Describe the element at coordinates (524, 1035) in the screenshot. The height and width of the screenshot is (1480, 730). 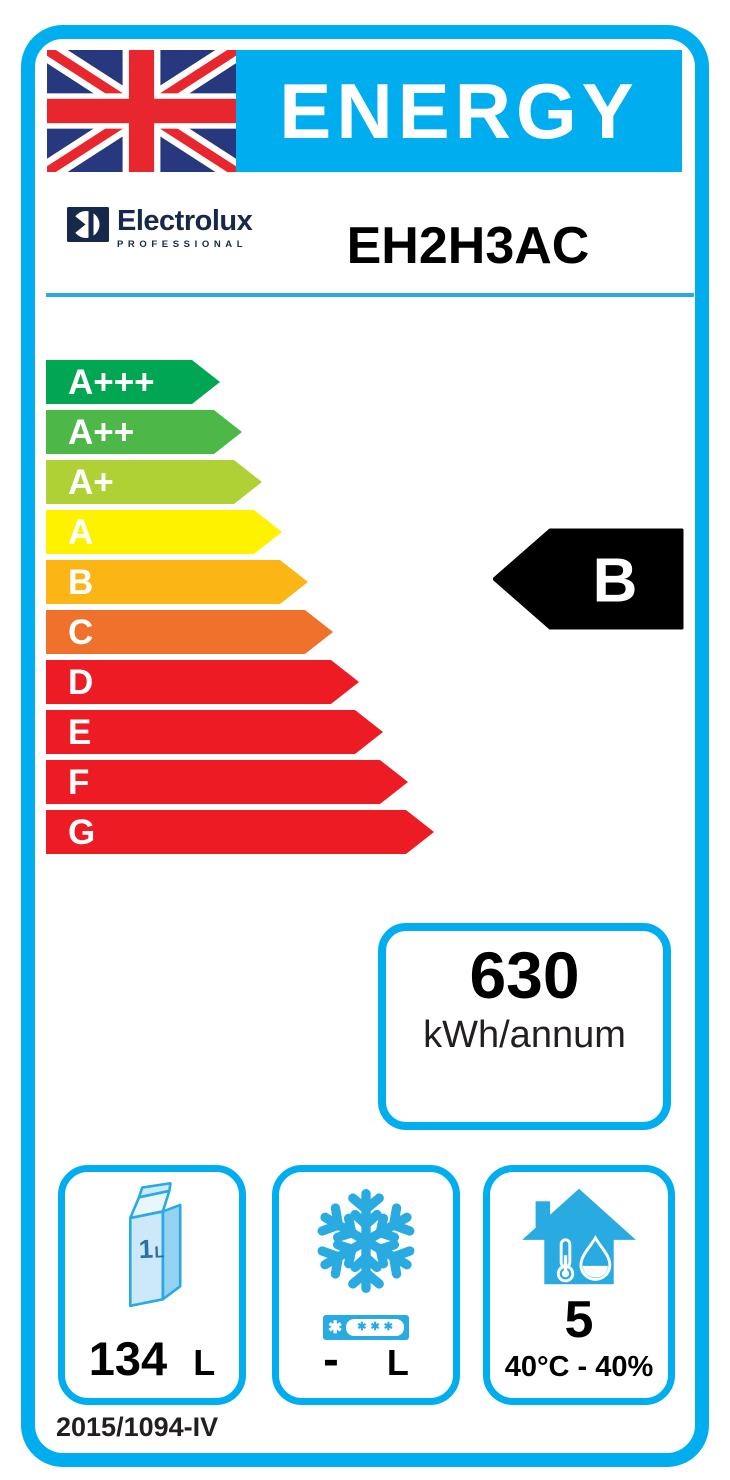
I see `annual-energy-unit: kWh/annum` at that location.